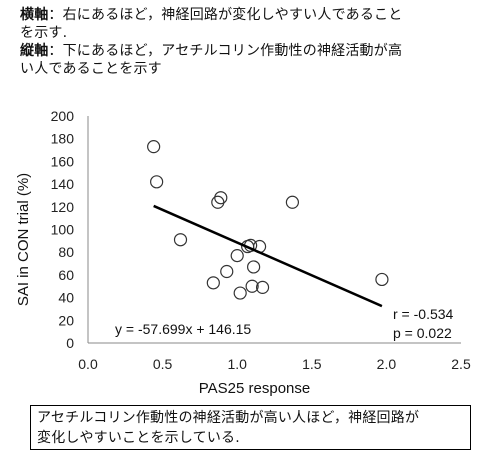 This screenshot has width=494, height=467. I want to click on x-tick-label: 2.0, so click(387, 364).